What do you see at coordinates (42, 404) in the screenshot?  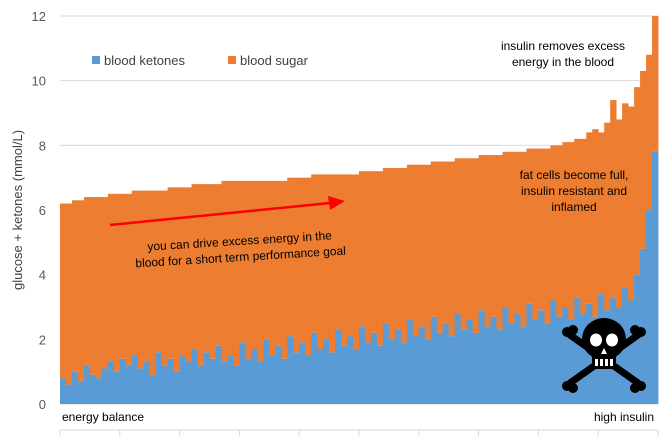 I see `y-tick-label: 0` at bounding box center [42, 404].